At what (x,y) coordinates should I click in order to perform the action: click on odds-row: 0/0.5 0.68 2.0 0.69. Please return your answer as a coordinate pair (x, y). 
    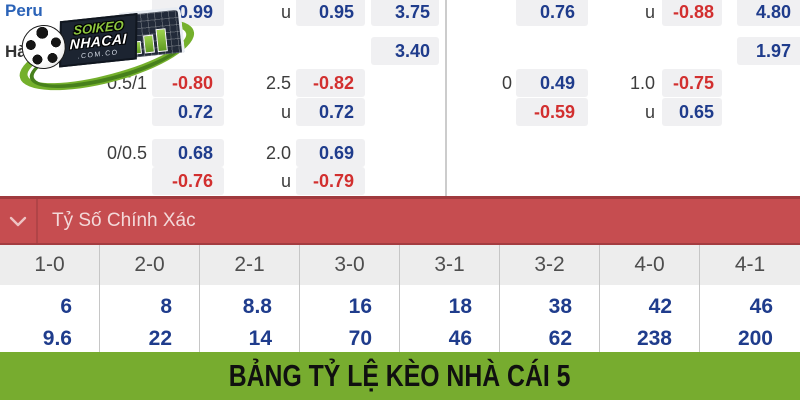
    Looking at the image, I should click on (400, 153).